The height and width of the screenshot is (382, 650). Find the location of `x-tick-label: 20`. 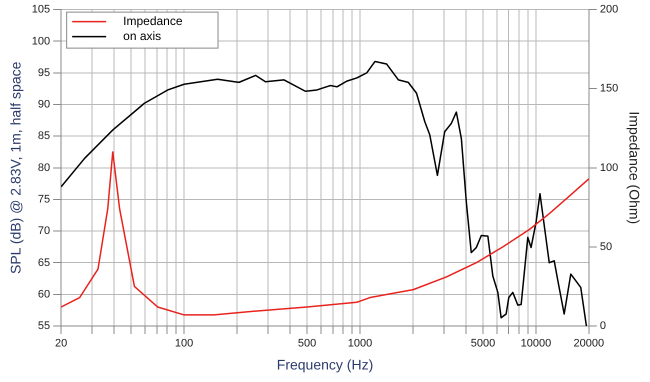

x-tick-label: 20 is located at coordinates (61, 344).